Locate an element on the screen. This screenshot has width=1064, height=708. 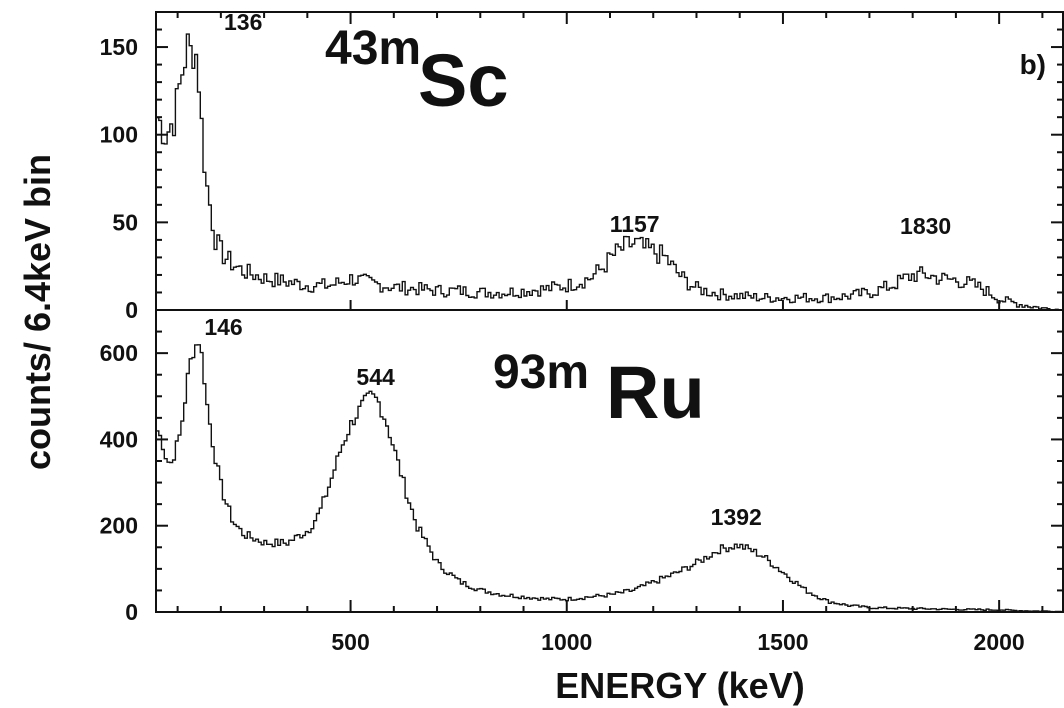
top-peak-label: 1830 is located at coordinates (925, 226).